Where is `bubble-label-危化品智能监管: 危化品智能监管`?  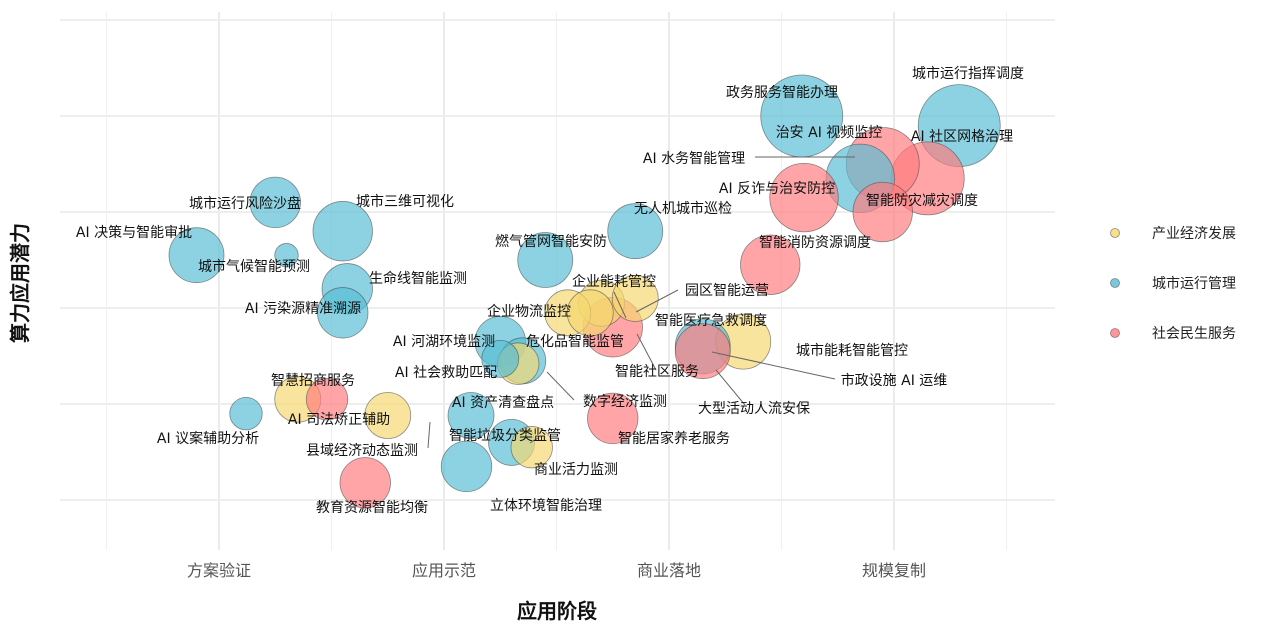
bubble-label-危化品智能监管: 危化品智能监管 is located at coordinates (575, 342).